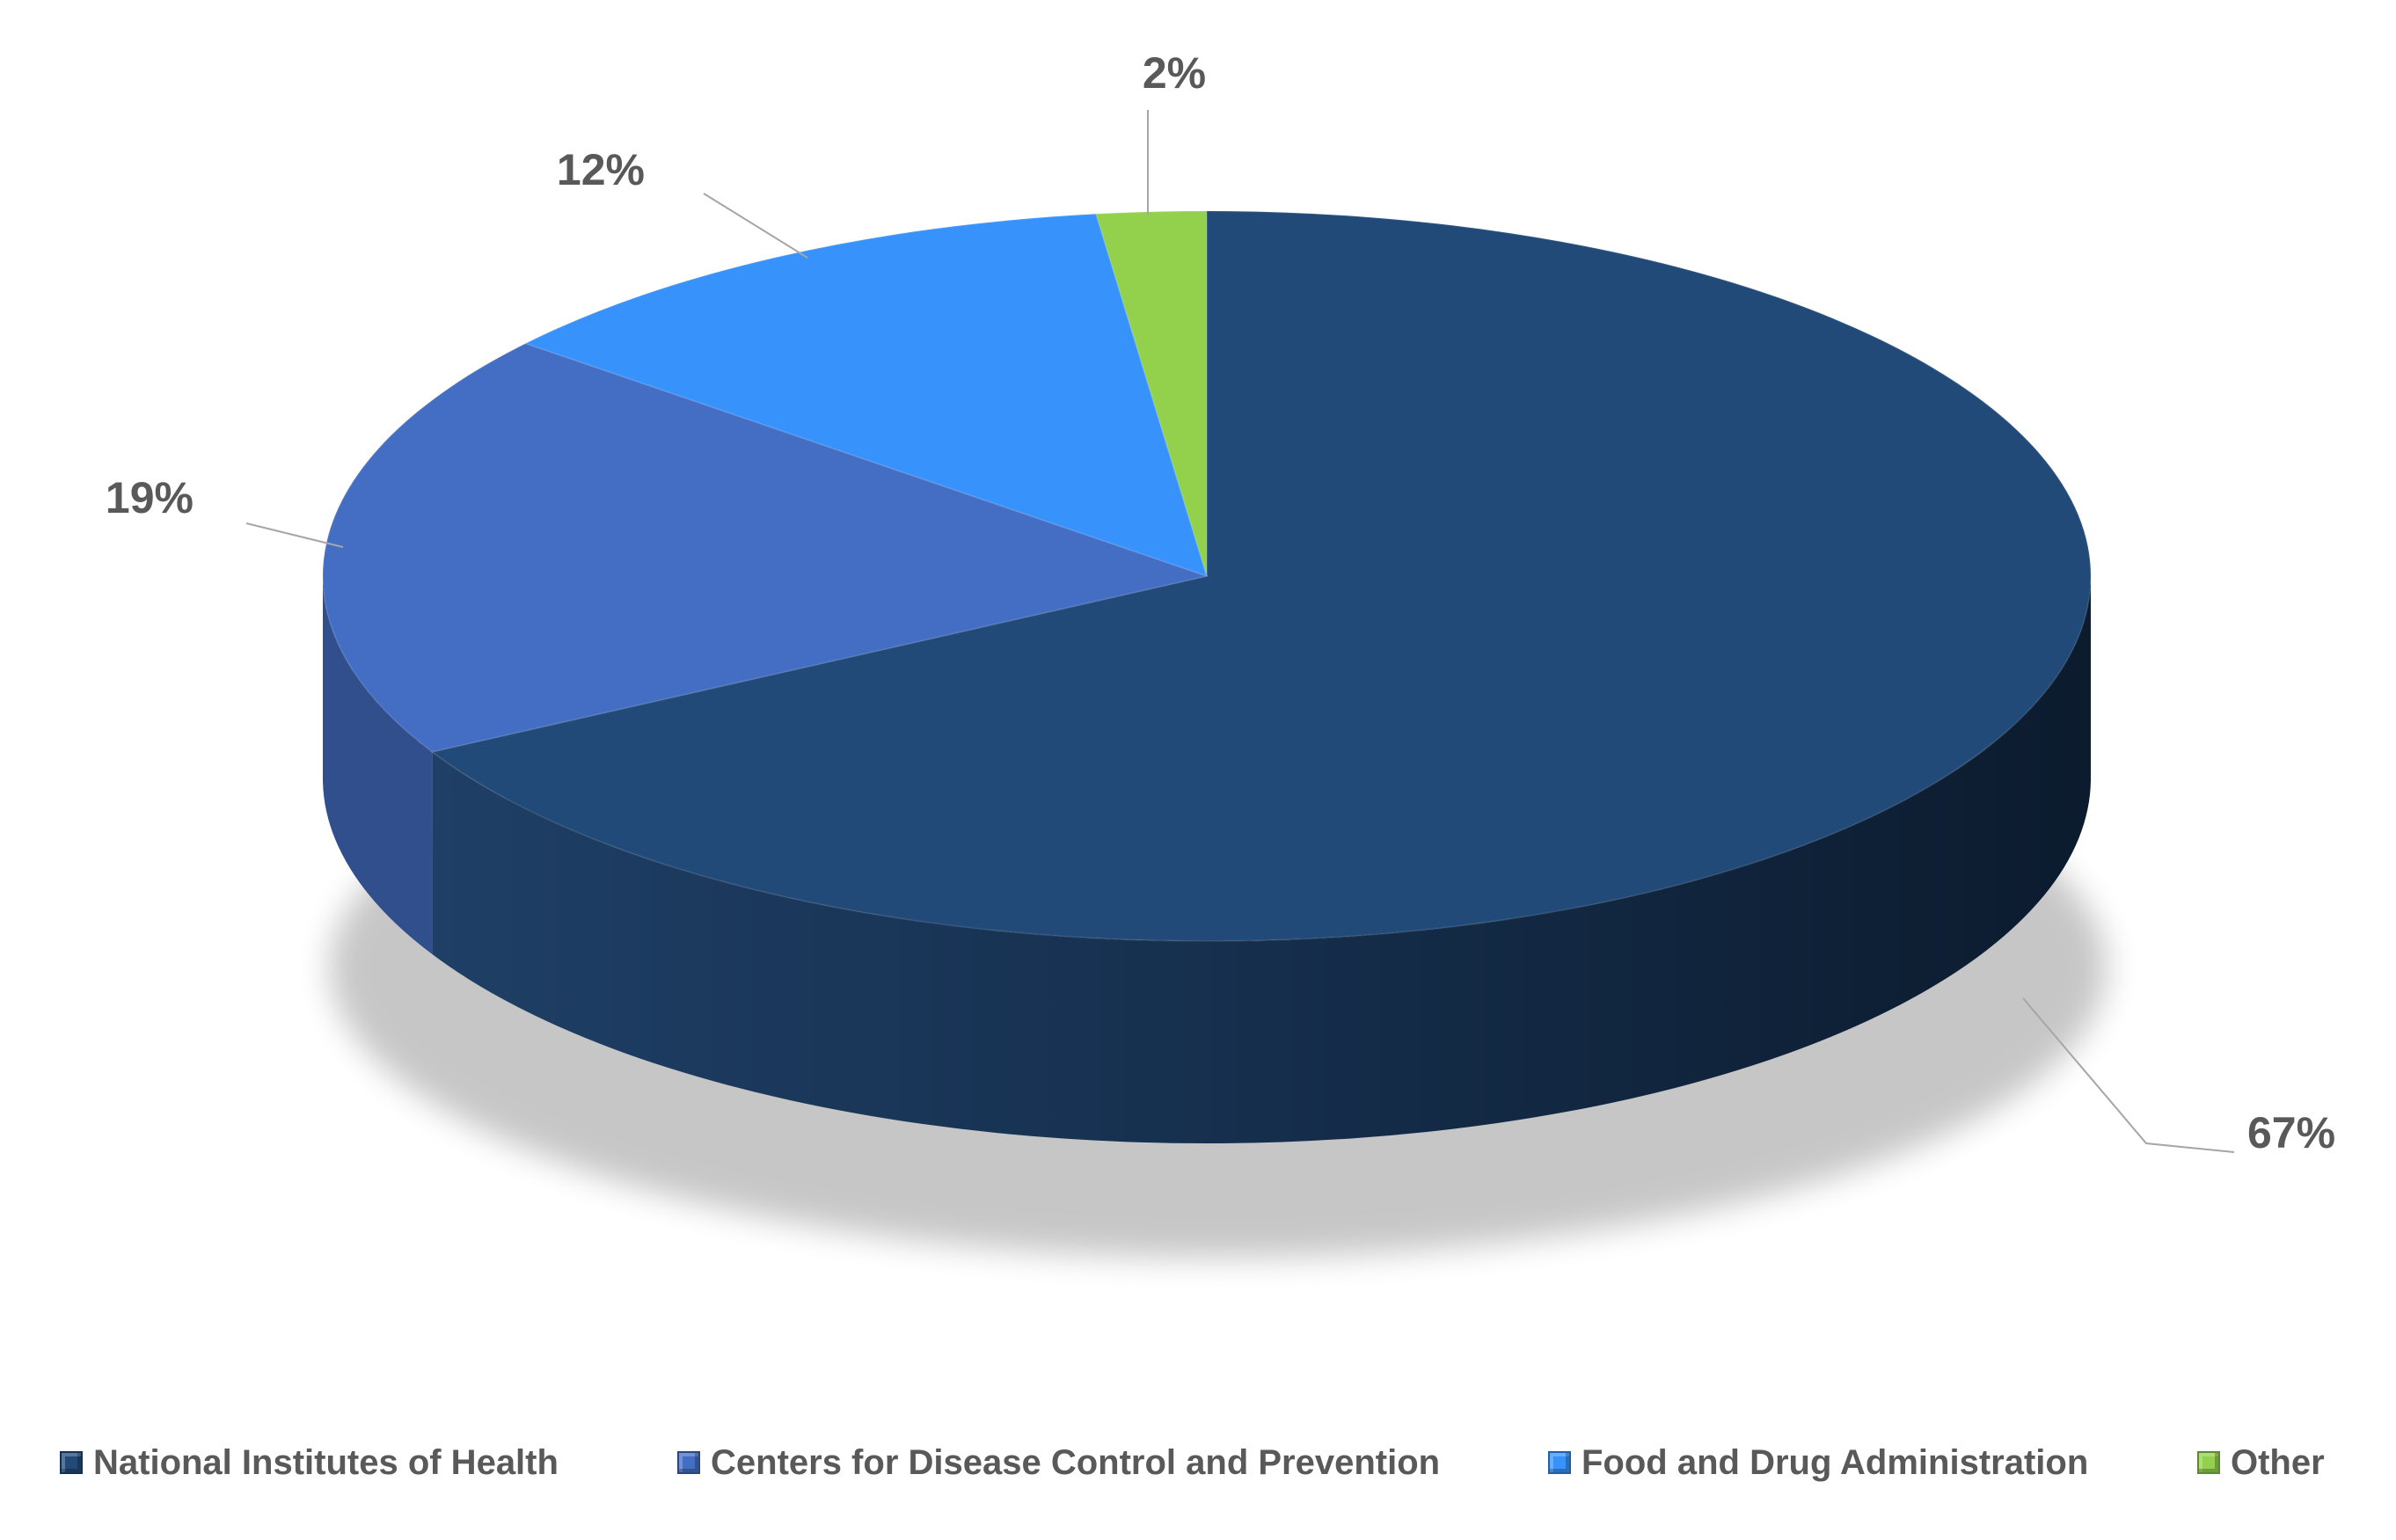 This screenshot has width=2396, height=1540. What do you see at coordinates (601, 169) in the screenshot?
I see `data-label-2: 12%` at bounding box center [601, 169].